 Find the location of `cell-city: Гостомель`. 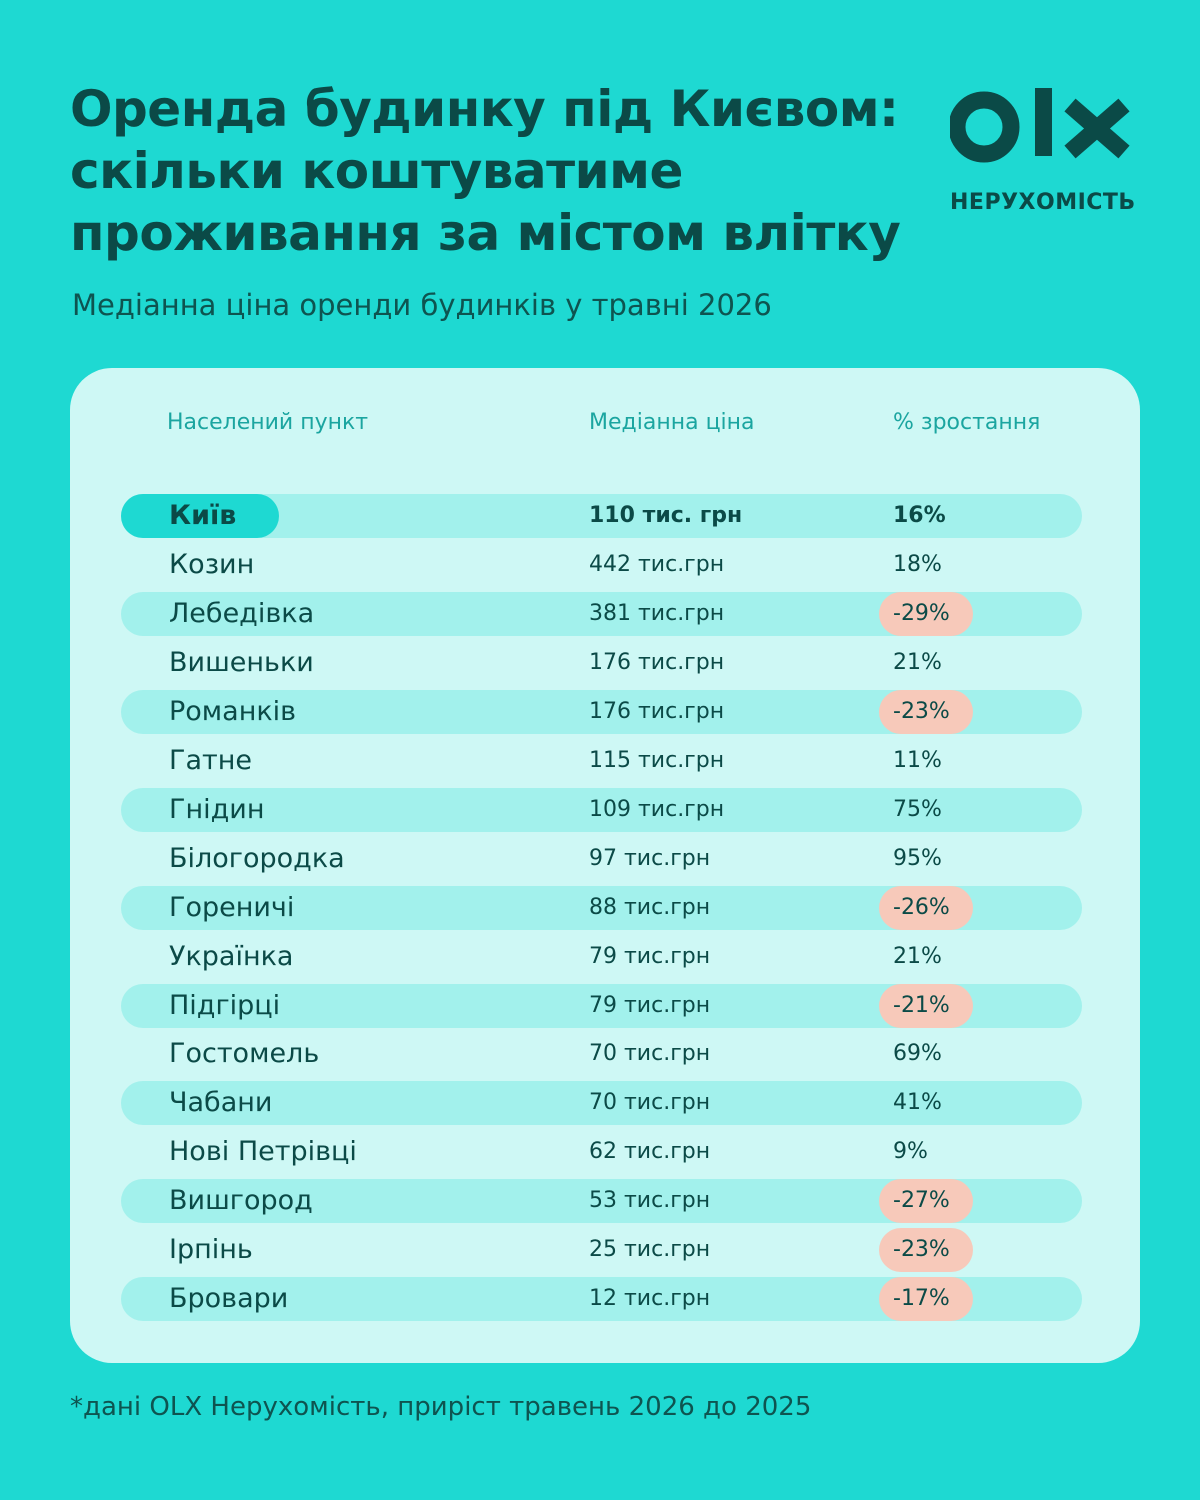

cell-city: Гостомель is located at coordinates (244, 1053).